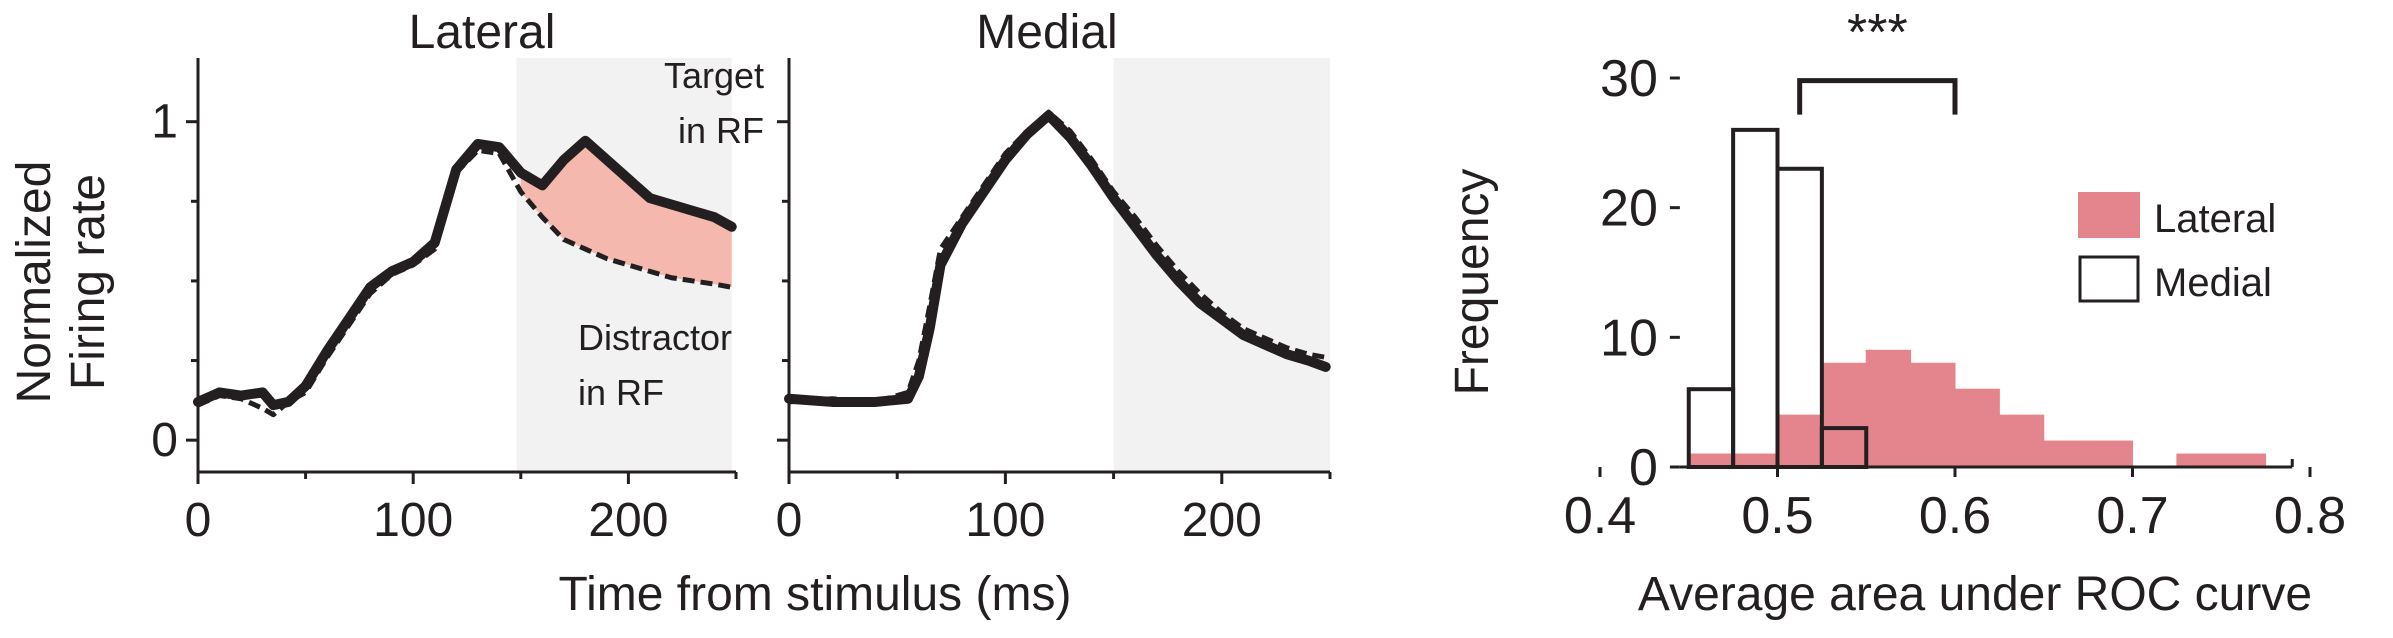 This screenshot has width=2393, height=638. Describe the element at coordinates (815, 594) in the screenshot. I see `shared-xlabel: Time from stimulus (ms)` at that location.